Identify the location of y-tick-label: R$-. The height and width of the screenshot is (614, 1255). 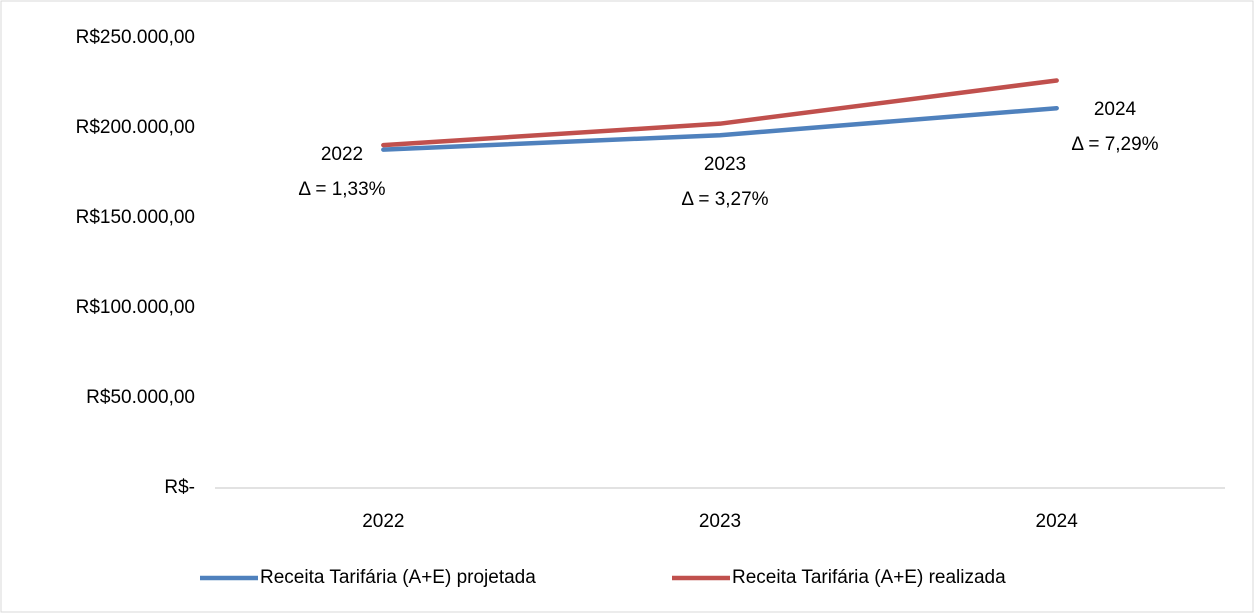
(179, 487).